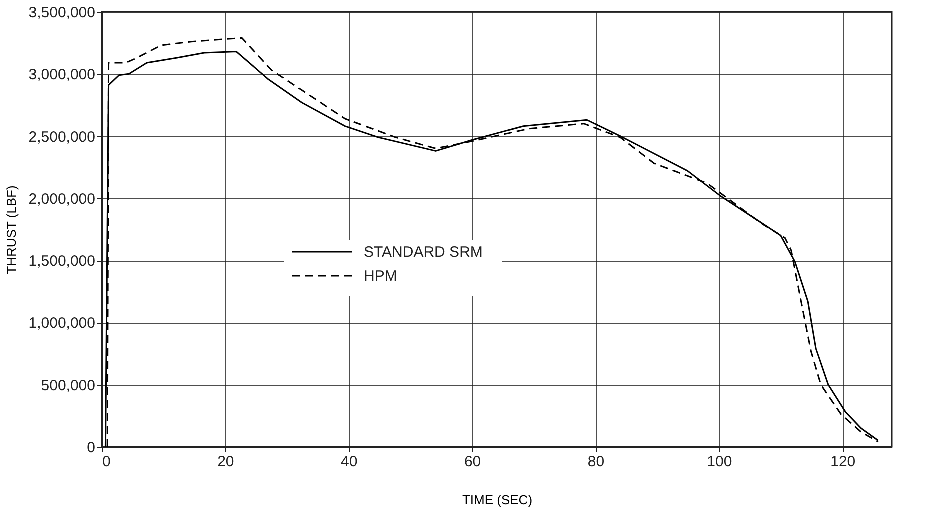  I want to click on x-tick-label: 60, so click(473, 462).